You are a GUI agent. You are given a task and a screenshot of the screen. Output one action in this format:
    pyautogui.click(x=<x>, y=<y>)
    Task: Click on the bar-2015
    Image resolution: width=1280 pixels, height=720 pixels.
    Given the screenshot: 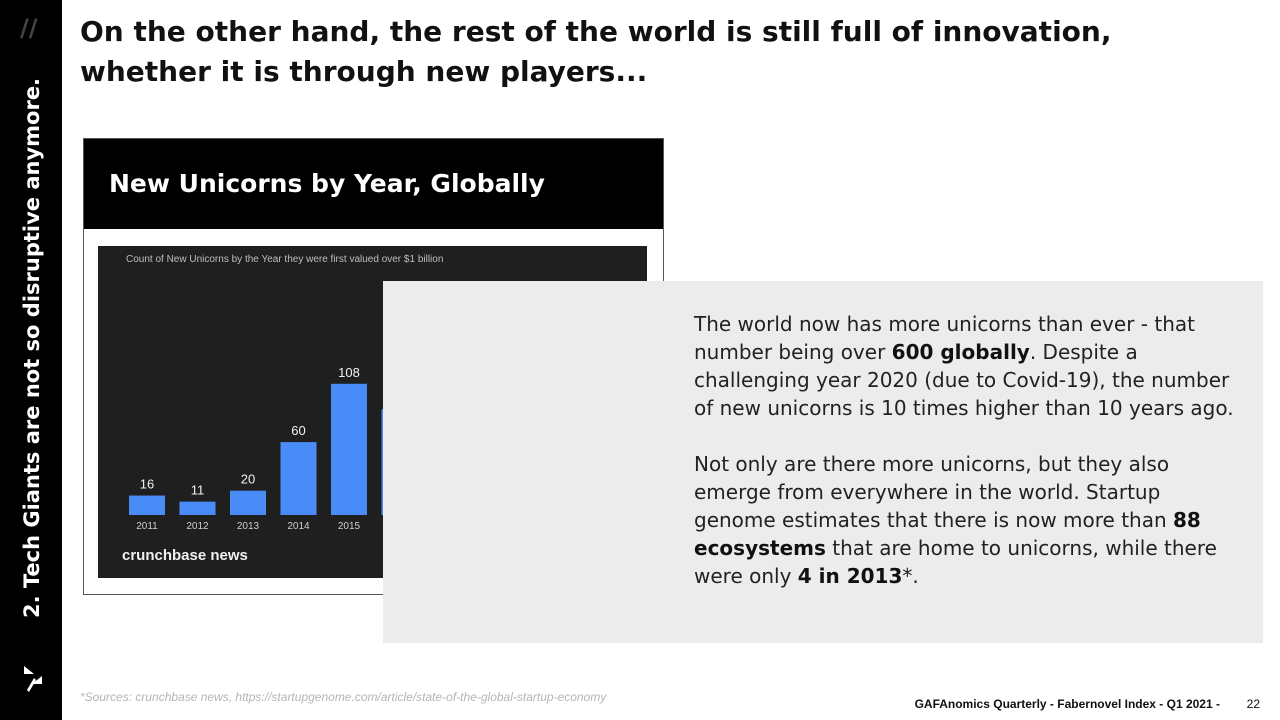 What is the action you would take?
    pyautogui.click(x=349, y=449)
    